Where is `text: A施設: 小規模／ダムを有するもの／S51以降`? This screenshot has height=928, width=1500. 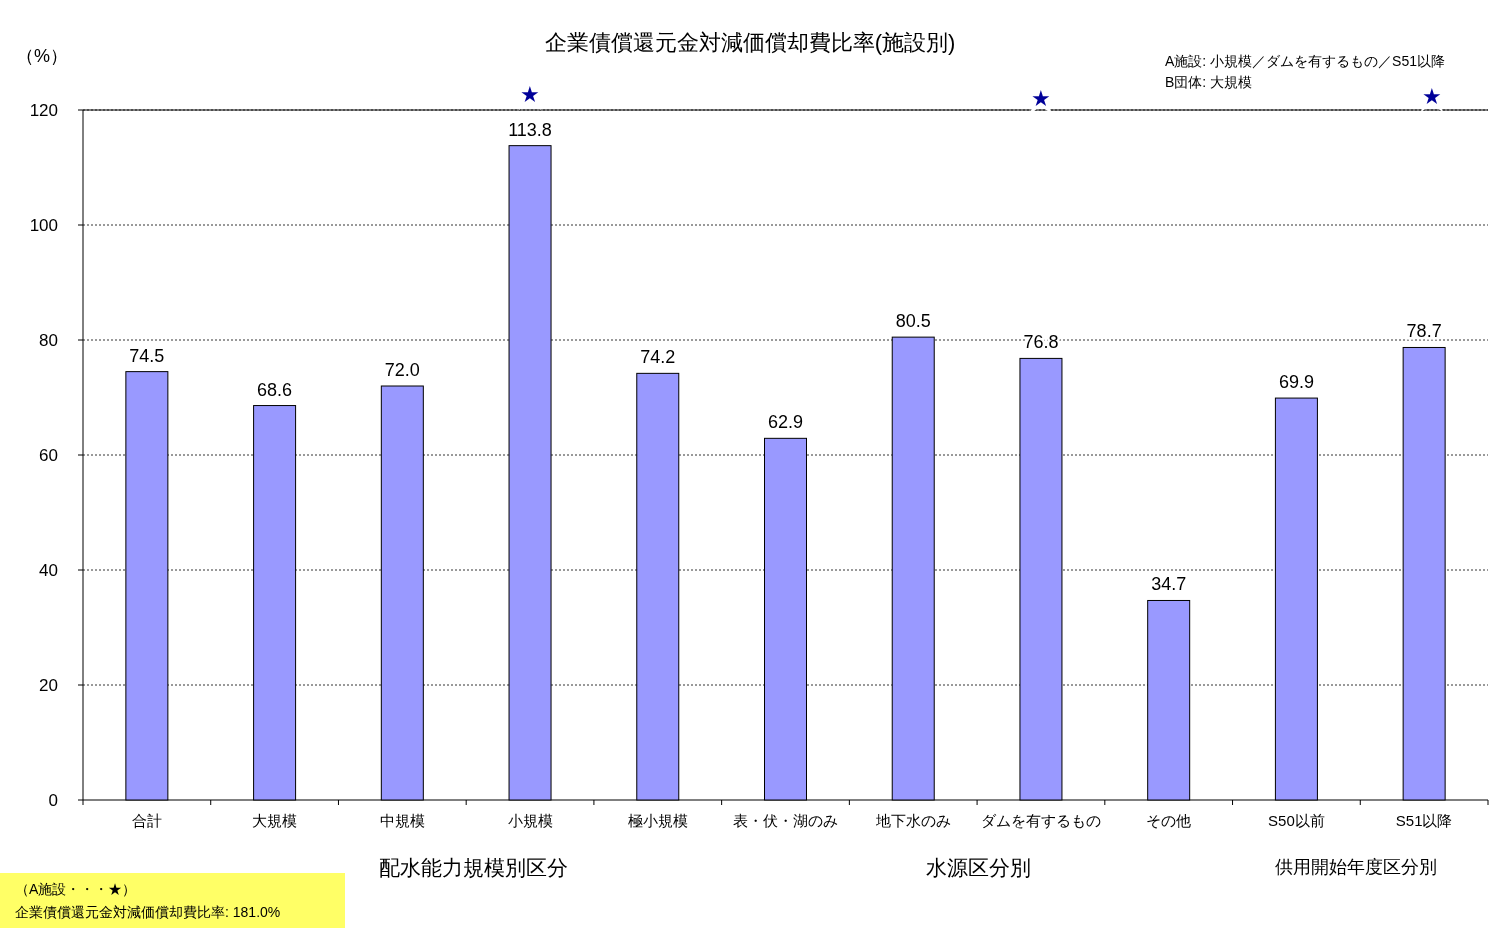 text: A施設: 小規模／ダムを有するもの／S51以降 is located at coordinates (1305, 61).